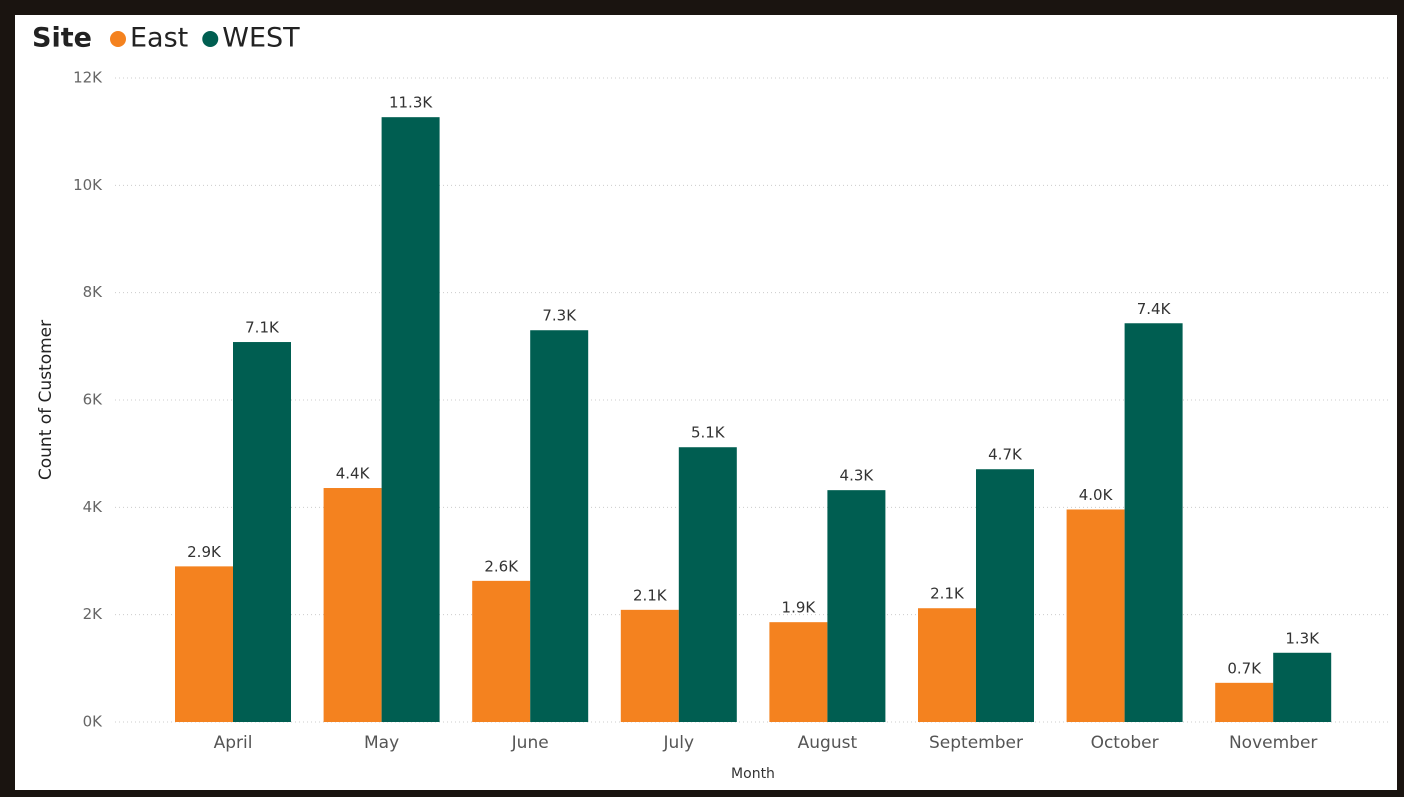 The height and width of the screenshot is (797, 1404). Describe the element at coordinates (679, 743) in the screenshot. I see `x-tick-label: July` at that location.